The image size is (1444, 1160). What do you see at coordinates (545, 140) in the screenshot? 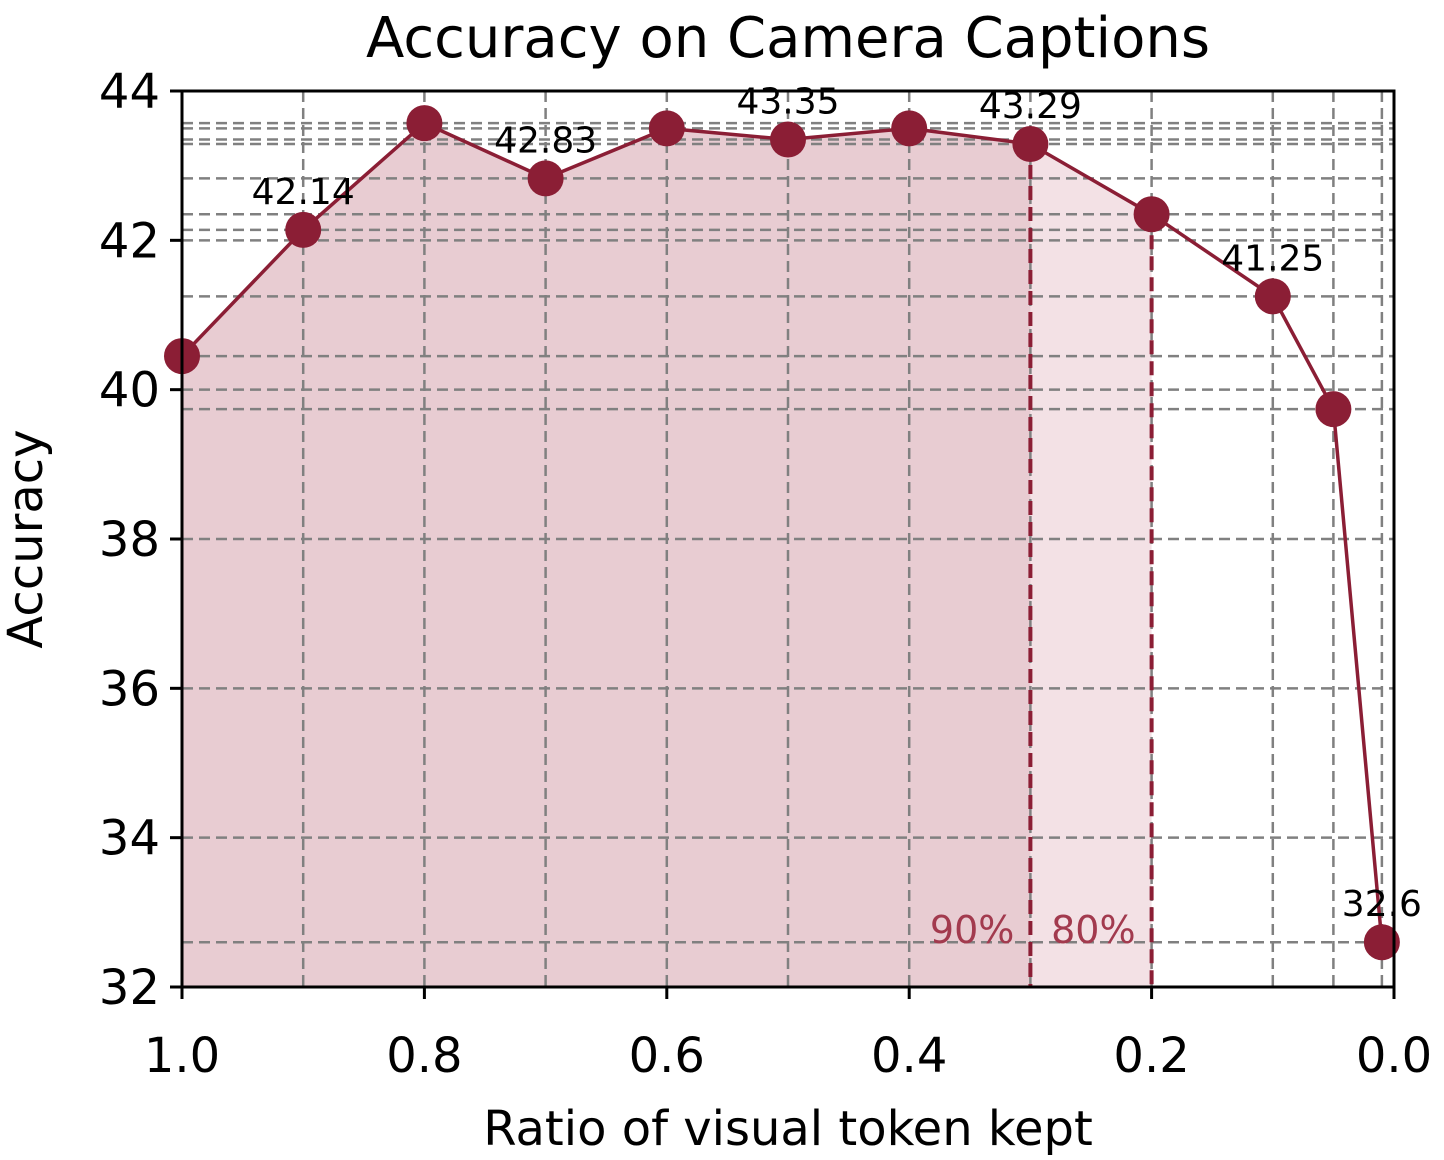
I see `data-label: 42.83` at bounding box center [545, 140].